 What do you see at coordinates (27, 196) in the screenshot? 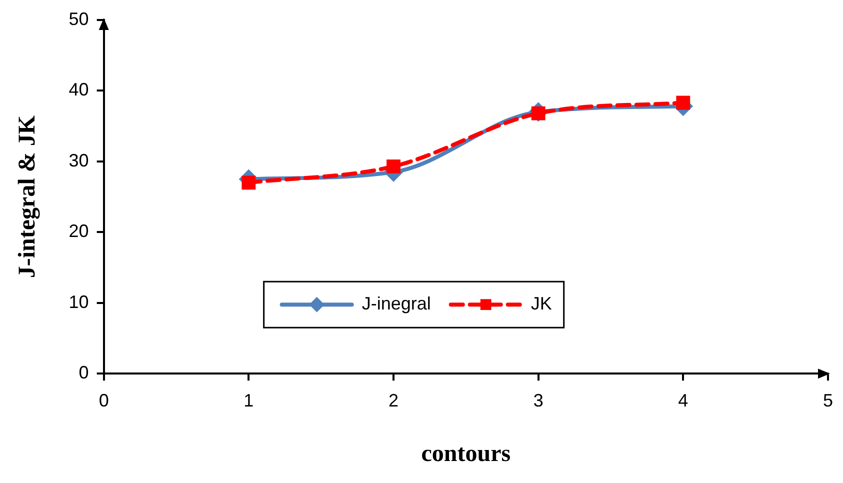
I see `y-axis-title: J-integral & JK` at bounding box center [27, 196].